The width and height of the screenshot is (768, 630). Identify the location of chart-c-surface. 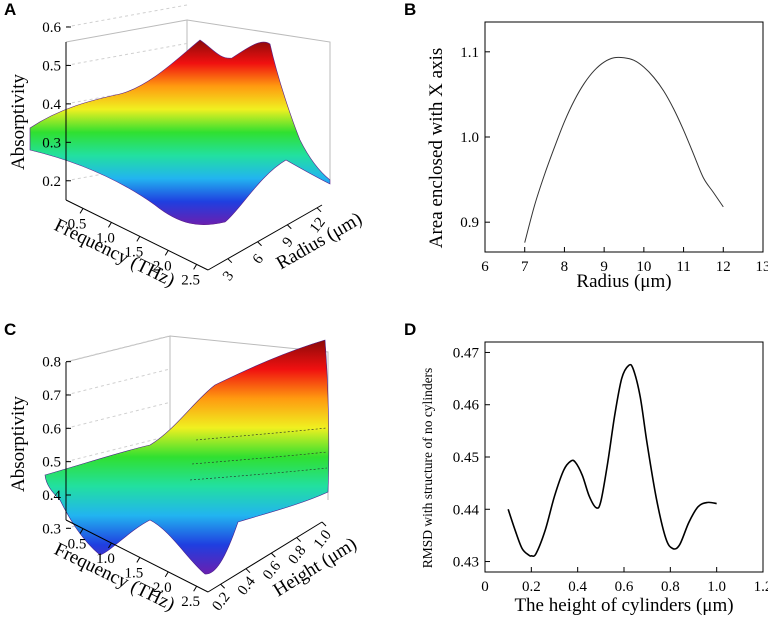
(187, 457).